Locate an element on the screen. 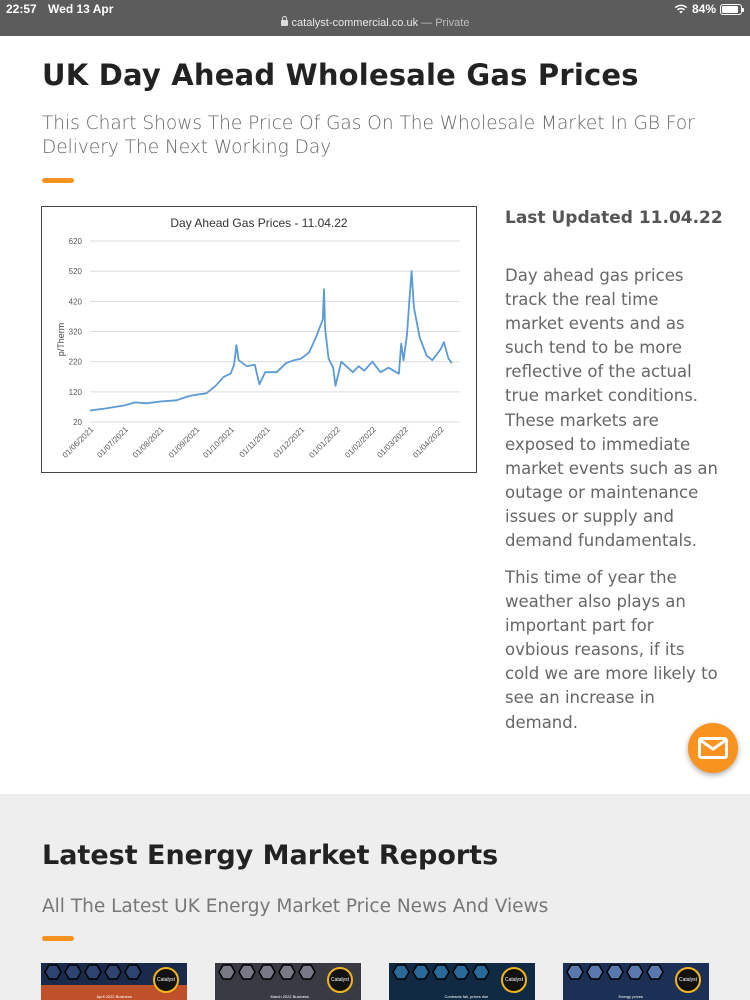 The width and height of the screenshot is (750, 1000). x-tick-label: 01/08/2021 is located at coordinates (148, 442).